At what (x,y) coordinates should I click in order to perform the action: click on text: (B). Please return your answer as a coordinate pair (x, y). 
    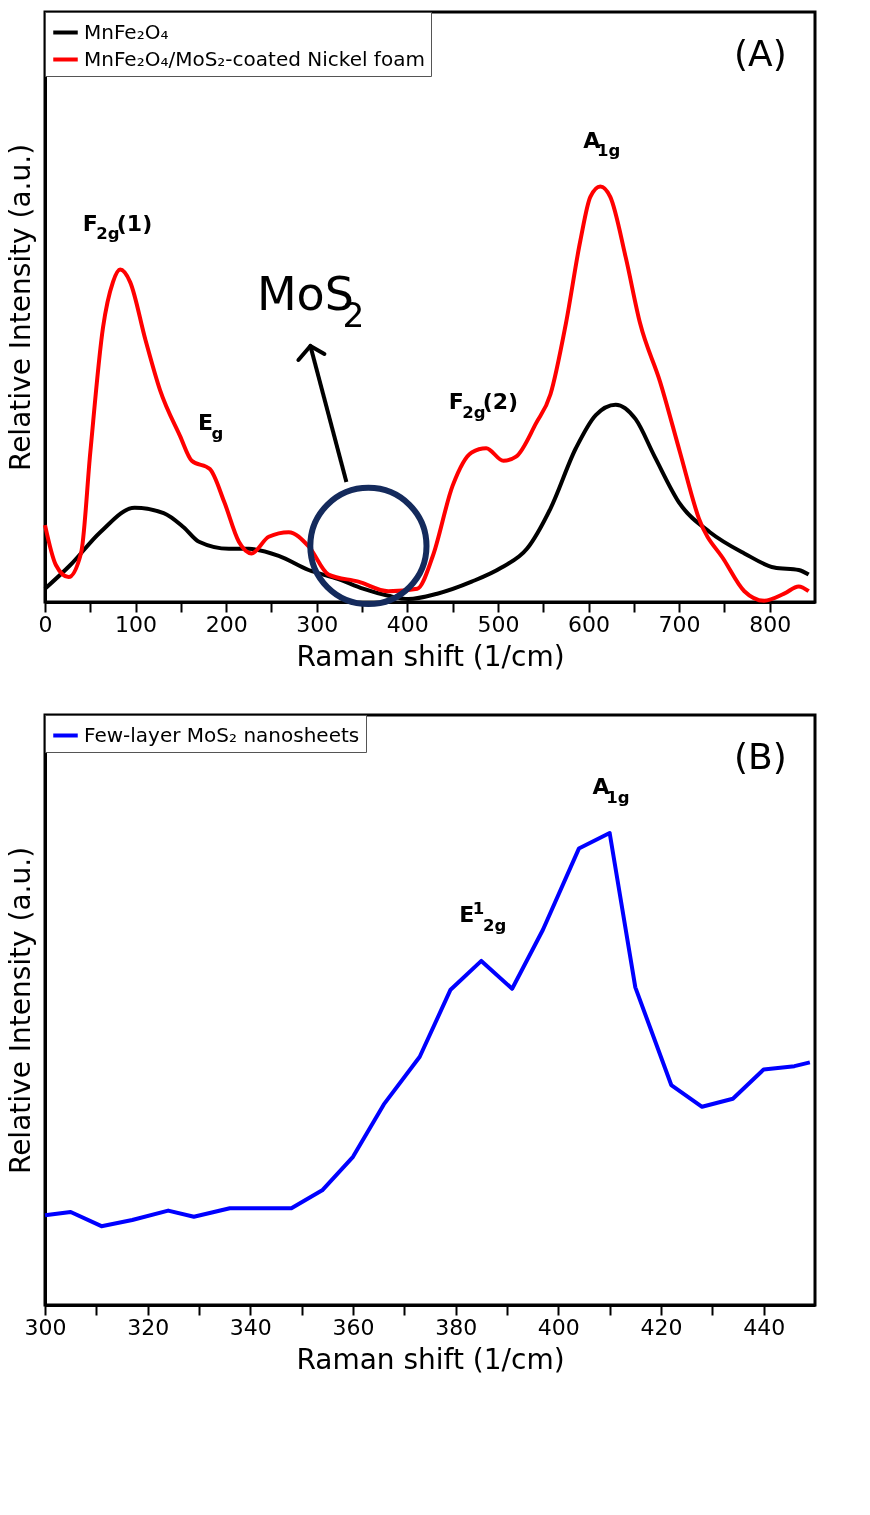
    Looking at the image, I should click on (760, 756).